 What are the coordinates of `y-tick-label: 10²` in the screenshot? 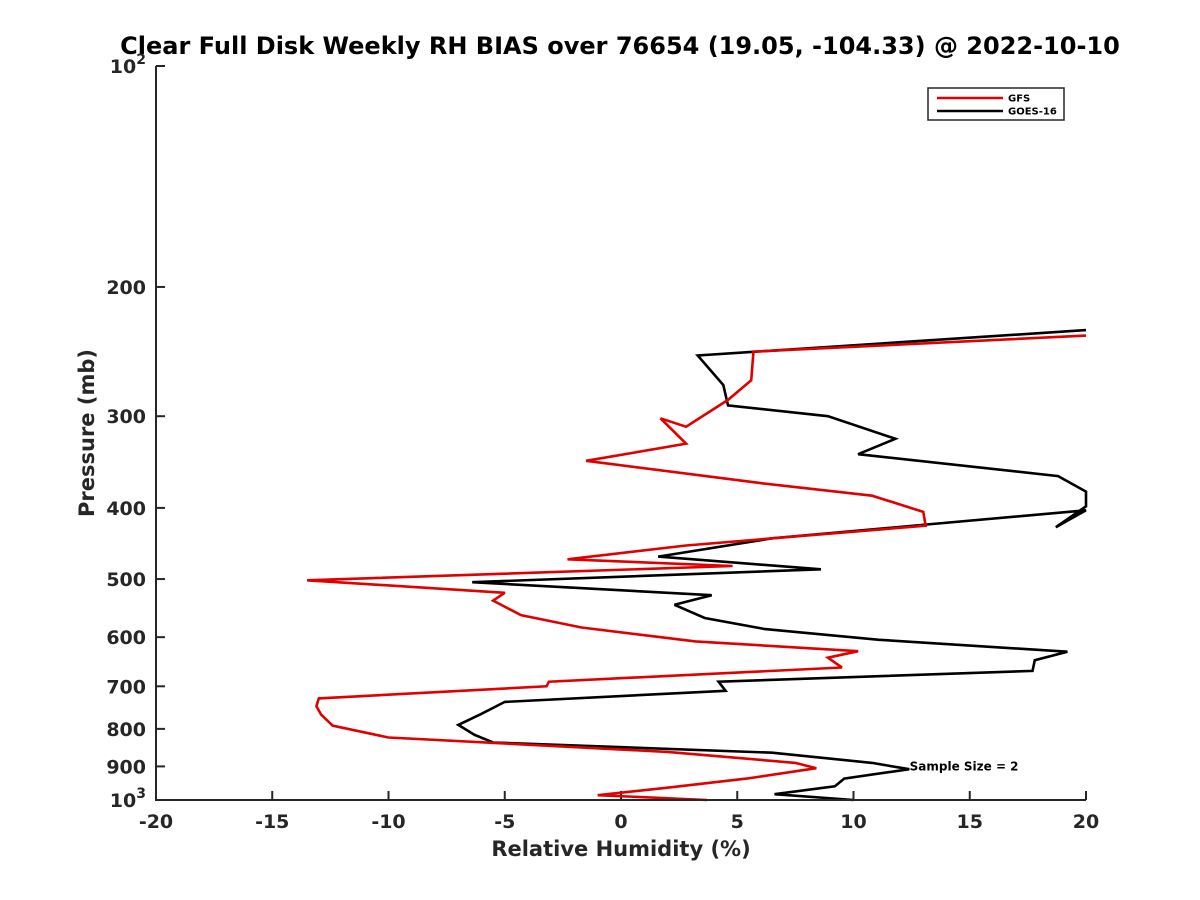 It's located at (128, 65).